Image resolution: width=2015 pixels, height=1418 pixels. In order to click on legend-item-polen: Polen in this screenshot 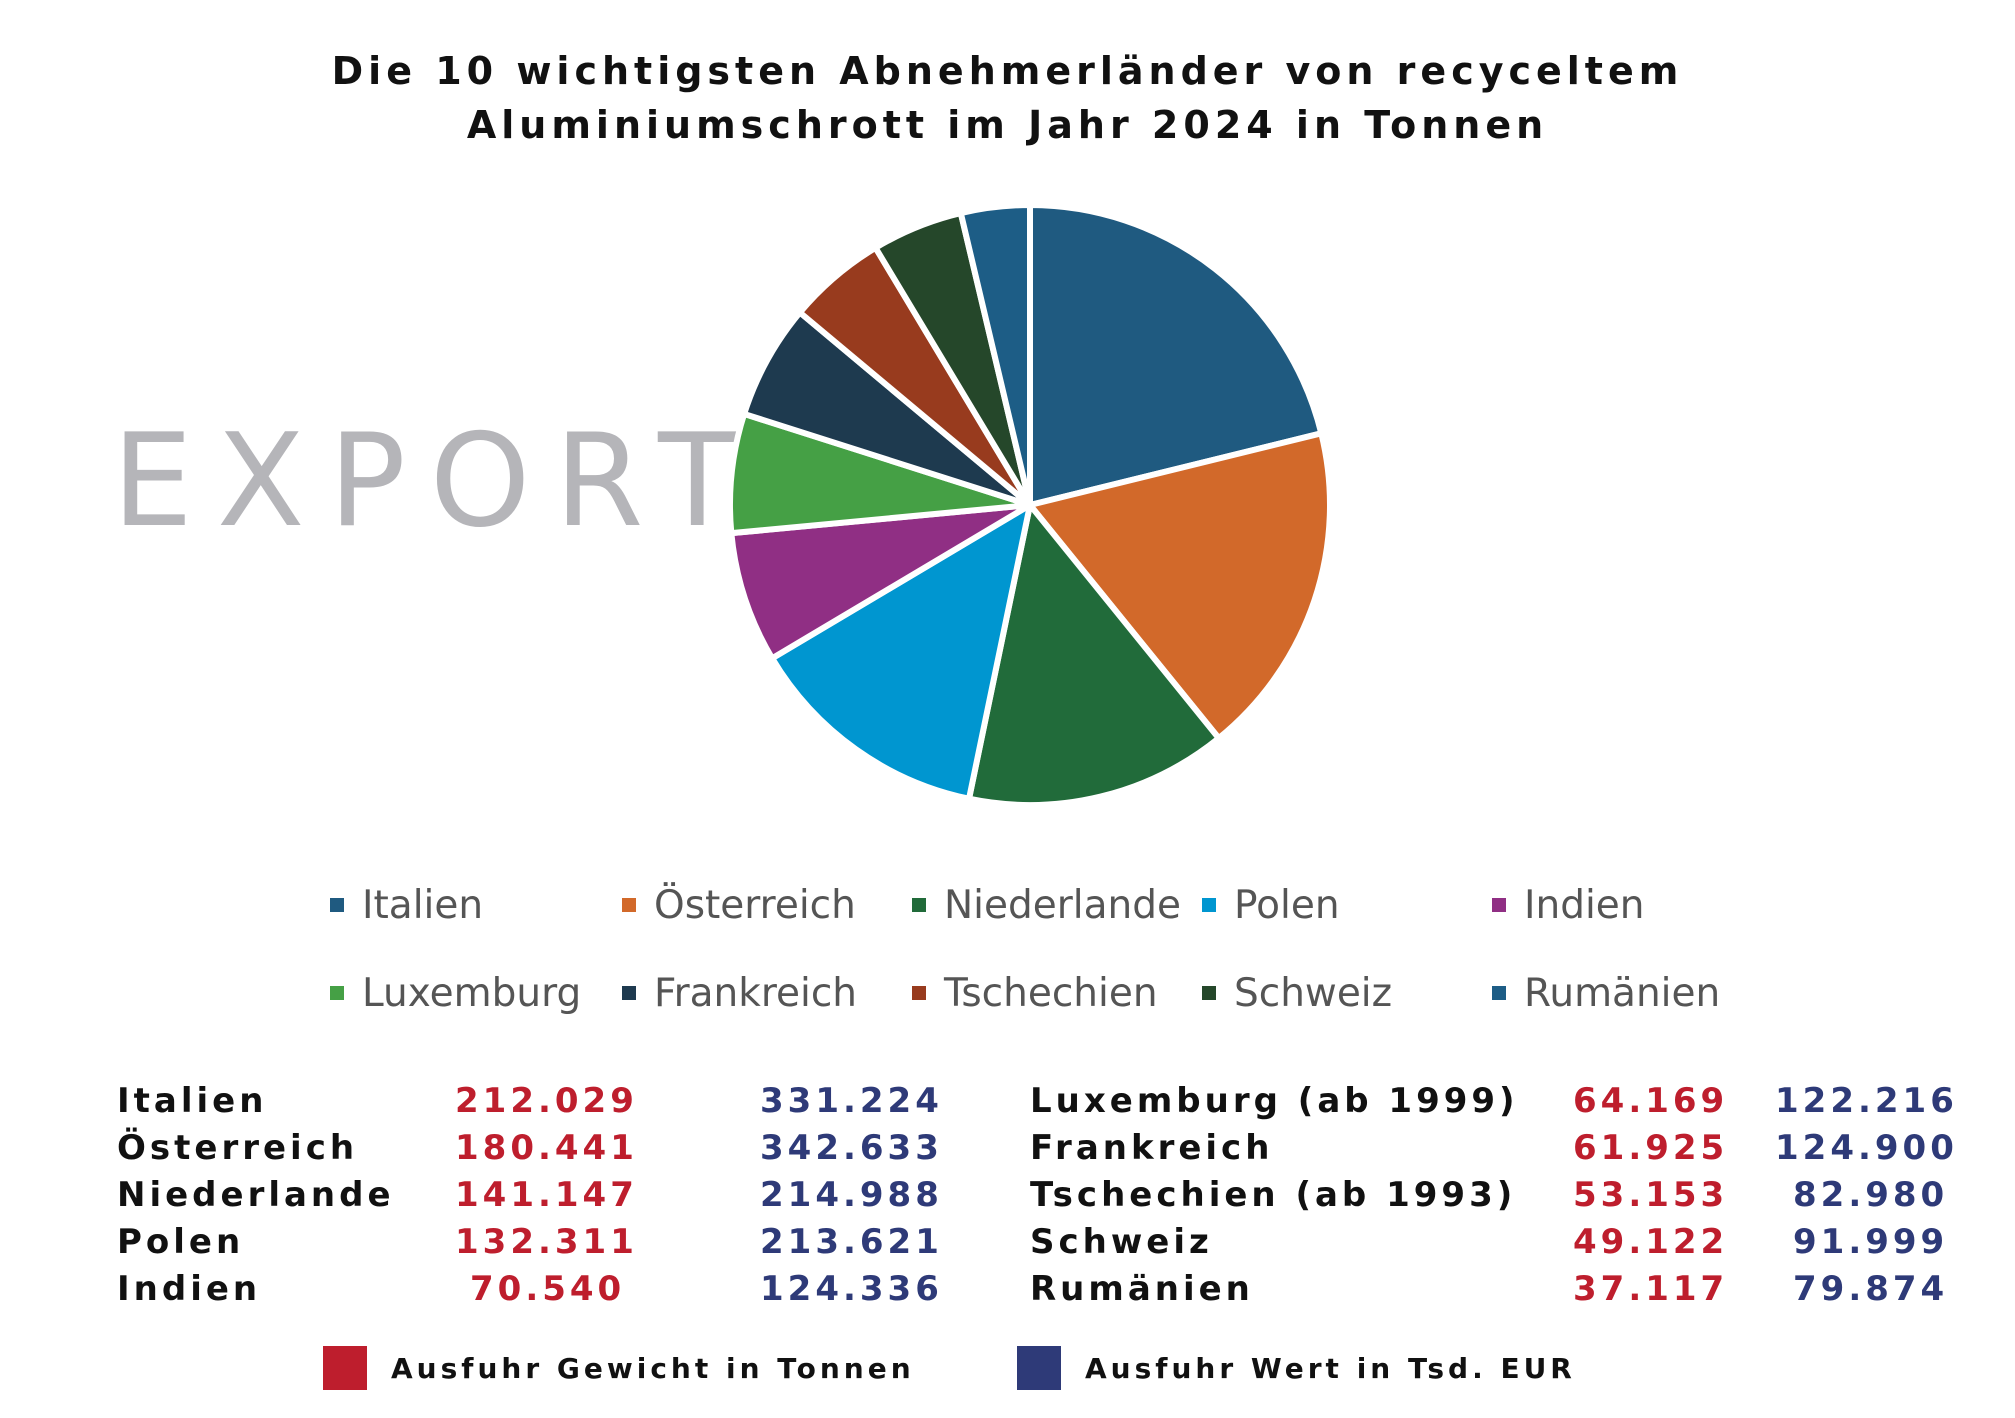, I will do `click(1271, 905)`.